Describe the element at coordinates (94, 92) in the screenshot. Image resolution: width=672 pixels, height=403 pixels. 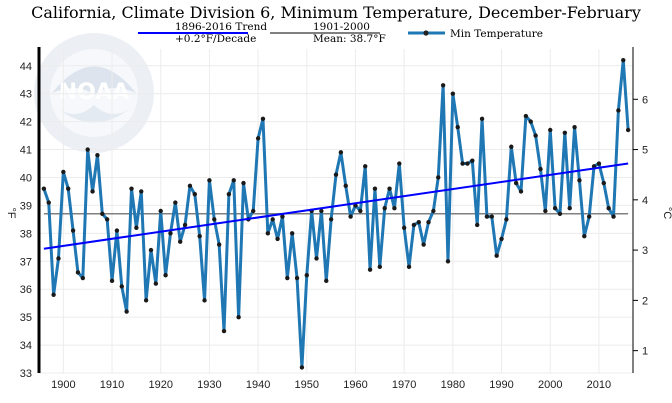
I see `svg-text: NOAA` at that location.